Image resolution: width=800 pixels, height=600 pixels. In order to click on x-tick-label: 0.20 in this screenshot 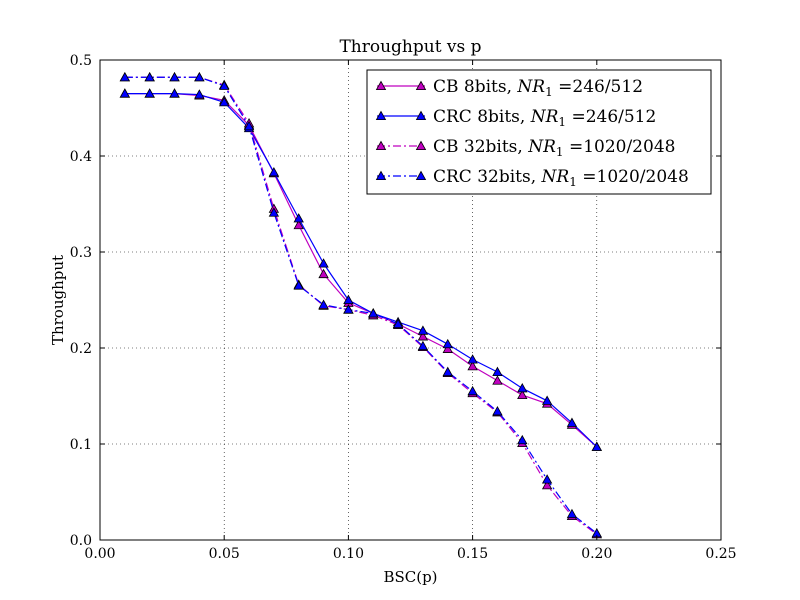, I will do `click(596, 554)`.